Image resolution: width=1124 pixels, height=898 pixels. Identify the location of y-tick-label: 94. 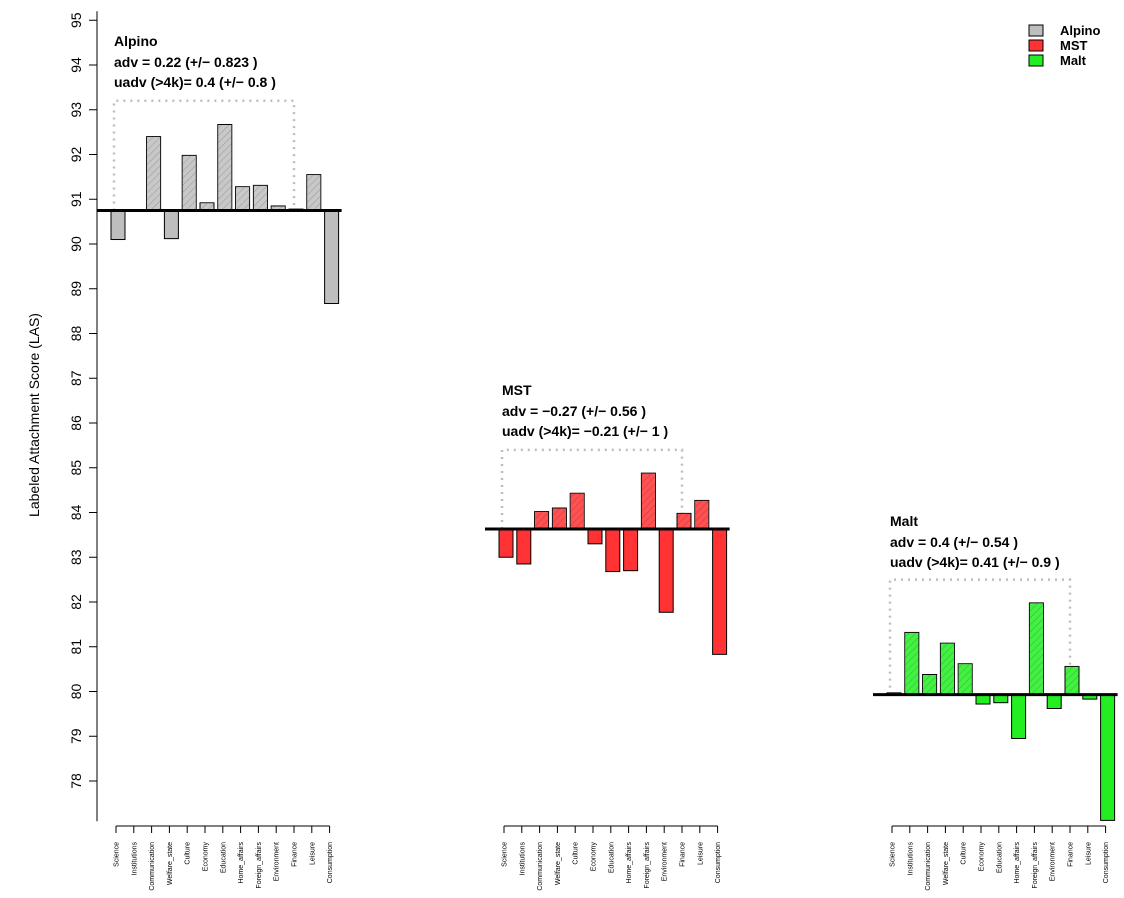
(76, 65).